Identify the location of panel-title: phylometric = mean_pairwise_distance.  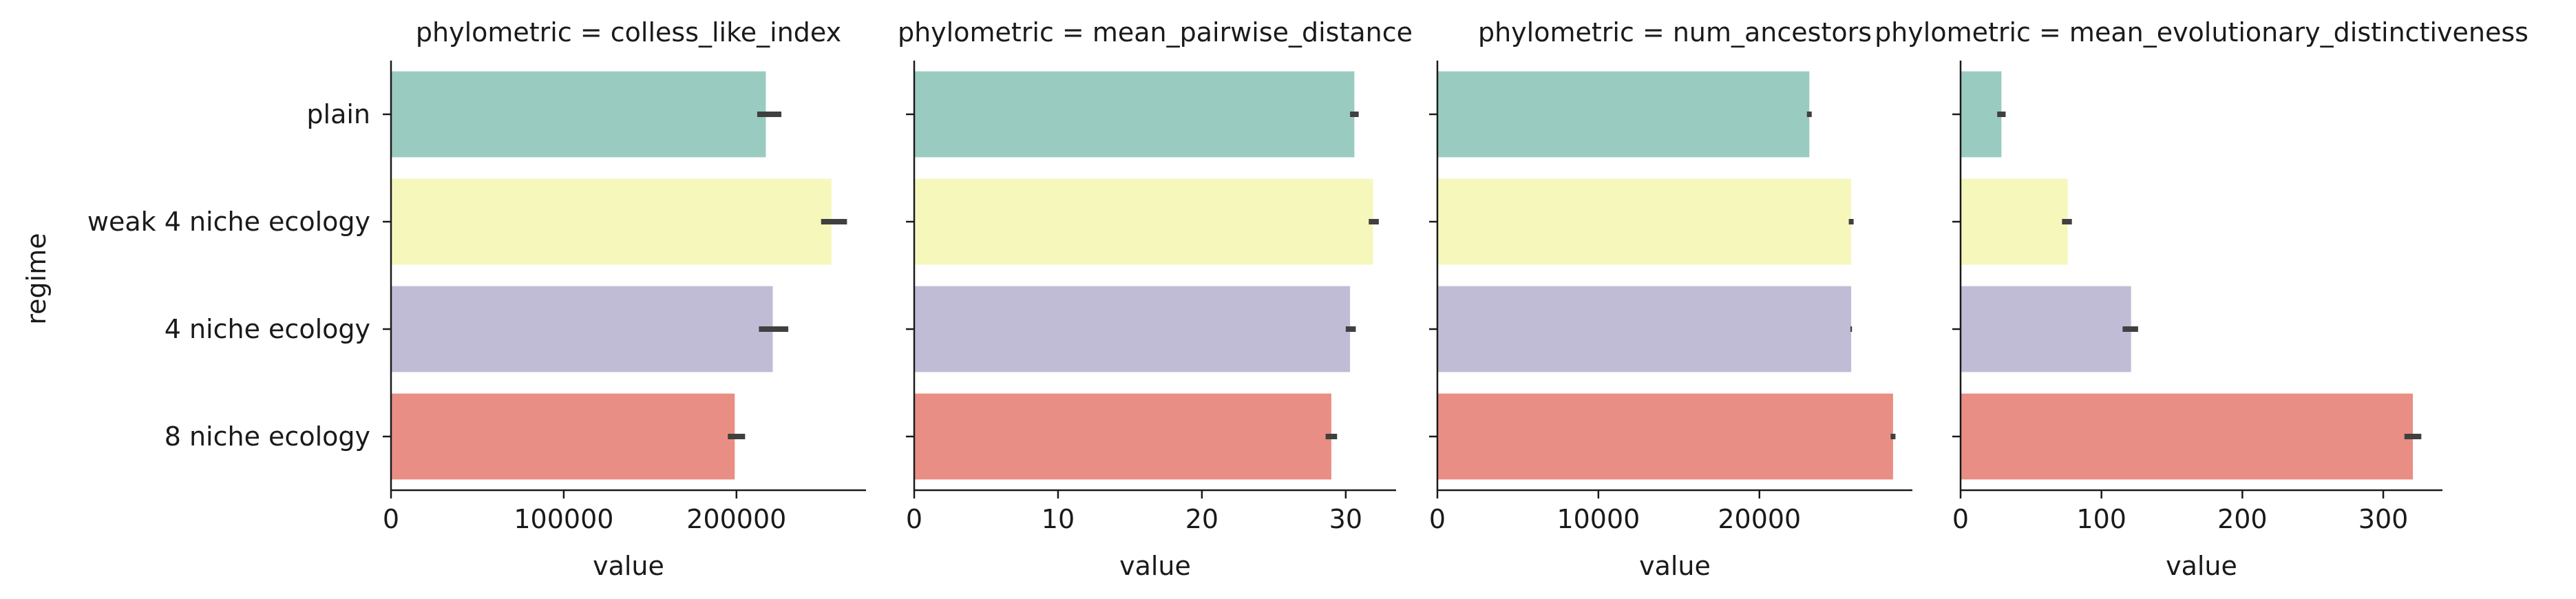
(1155, 32).